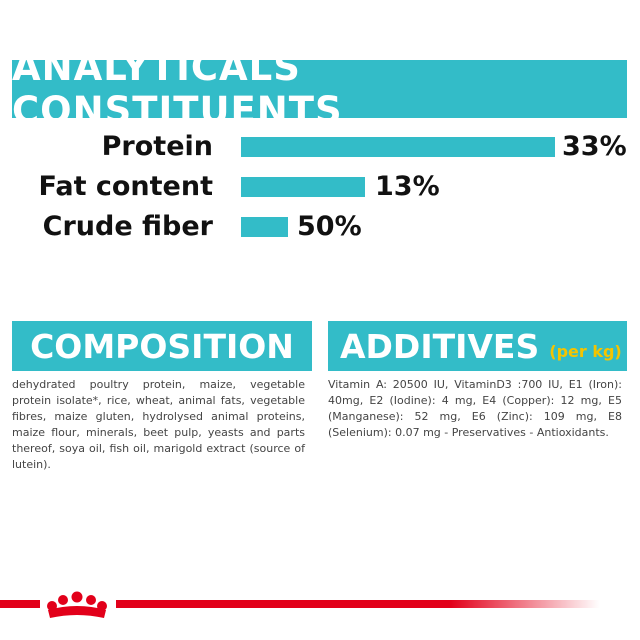 This screenshot has height=640, width=640. What do you see at coordinates (440, 346) in the screenshot?
I see `additives-title: ADDITIVES` at bounding box center [440, 346].